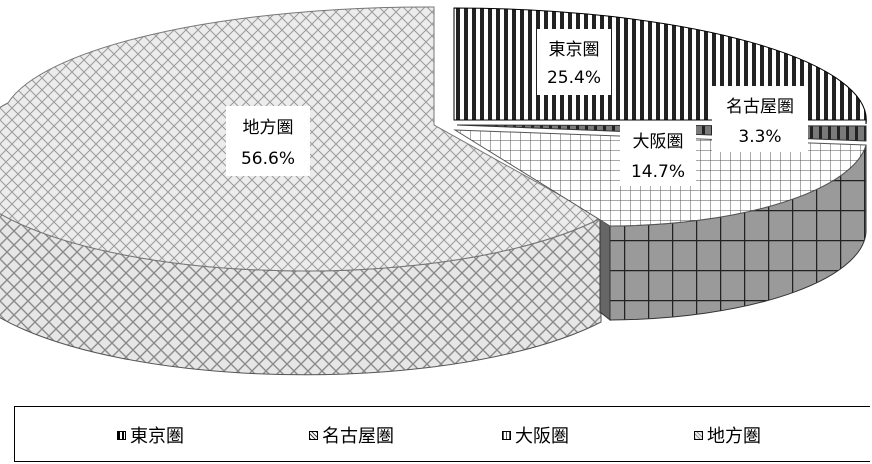  What do you see at coordinates (313, 435) in the screenshot?
I see `legend-swatch-nagoya` at bounding box center [313, 435].